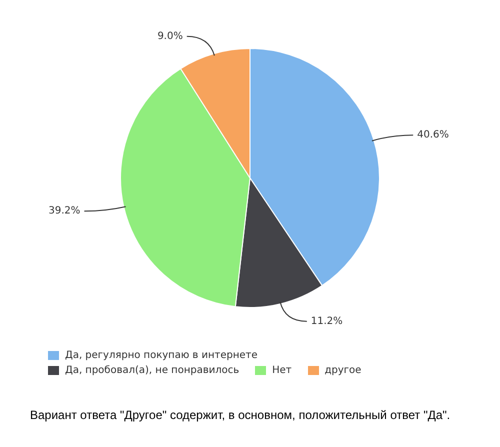  Describe the element at coordinates (343, 370) in the screenshot. I see `legend-label: другое` at that location.